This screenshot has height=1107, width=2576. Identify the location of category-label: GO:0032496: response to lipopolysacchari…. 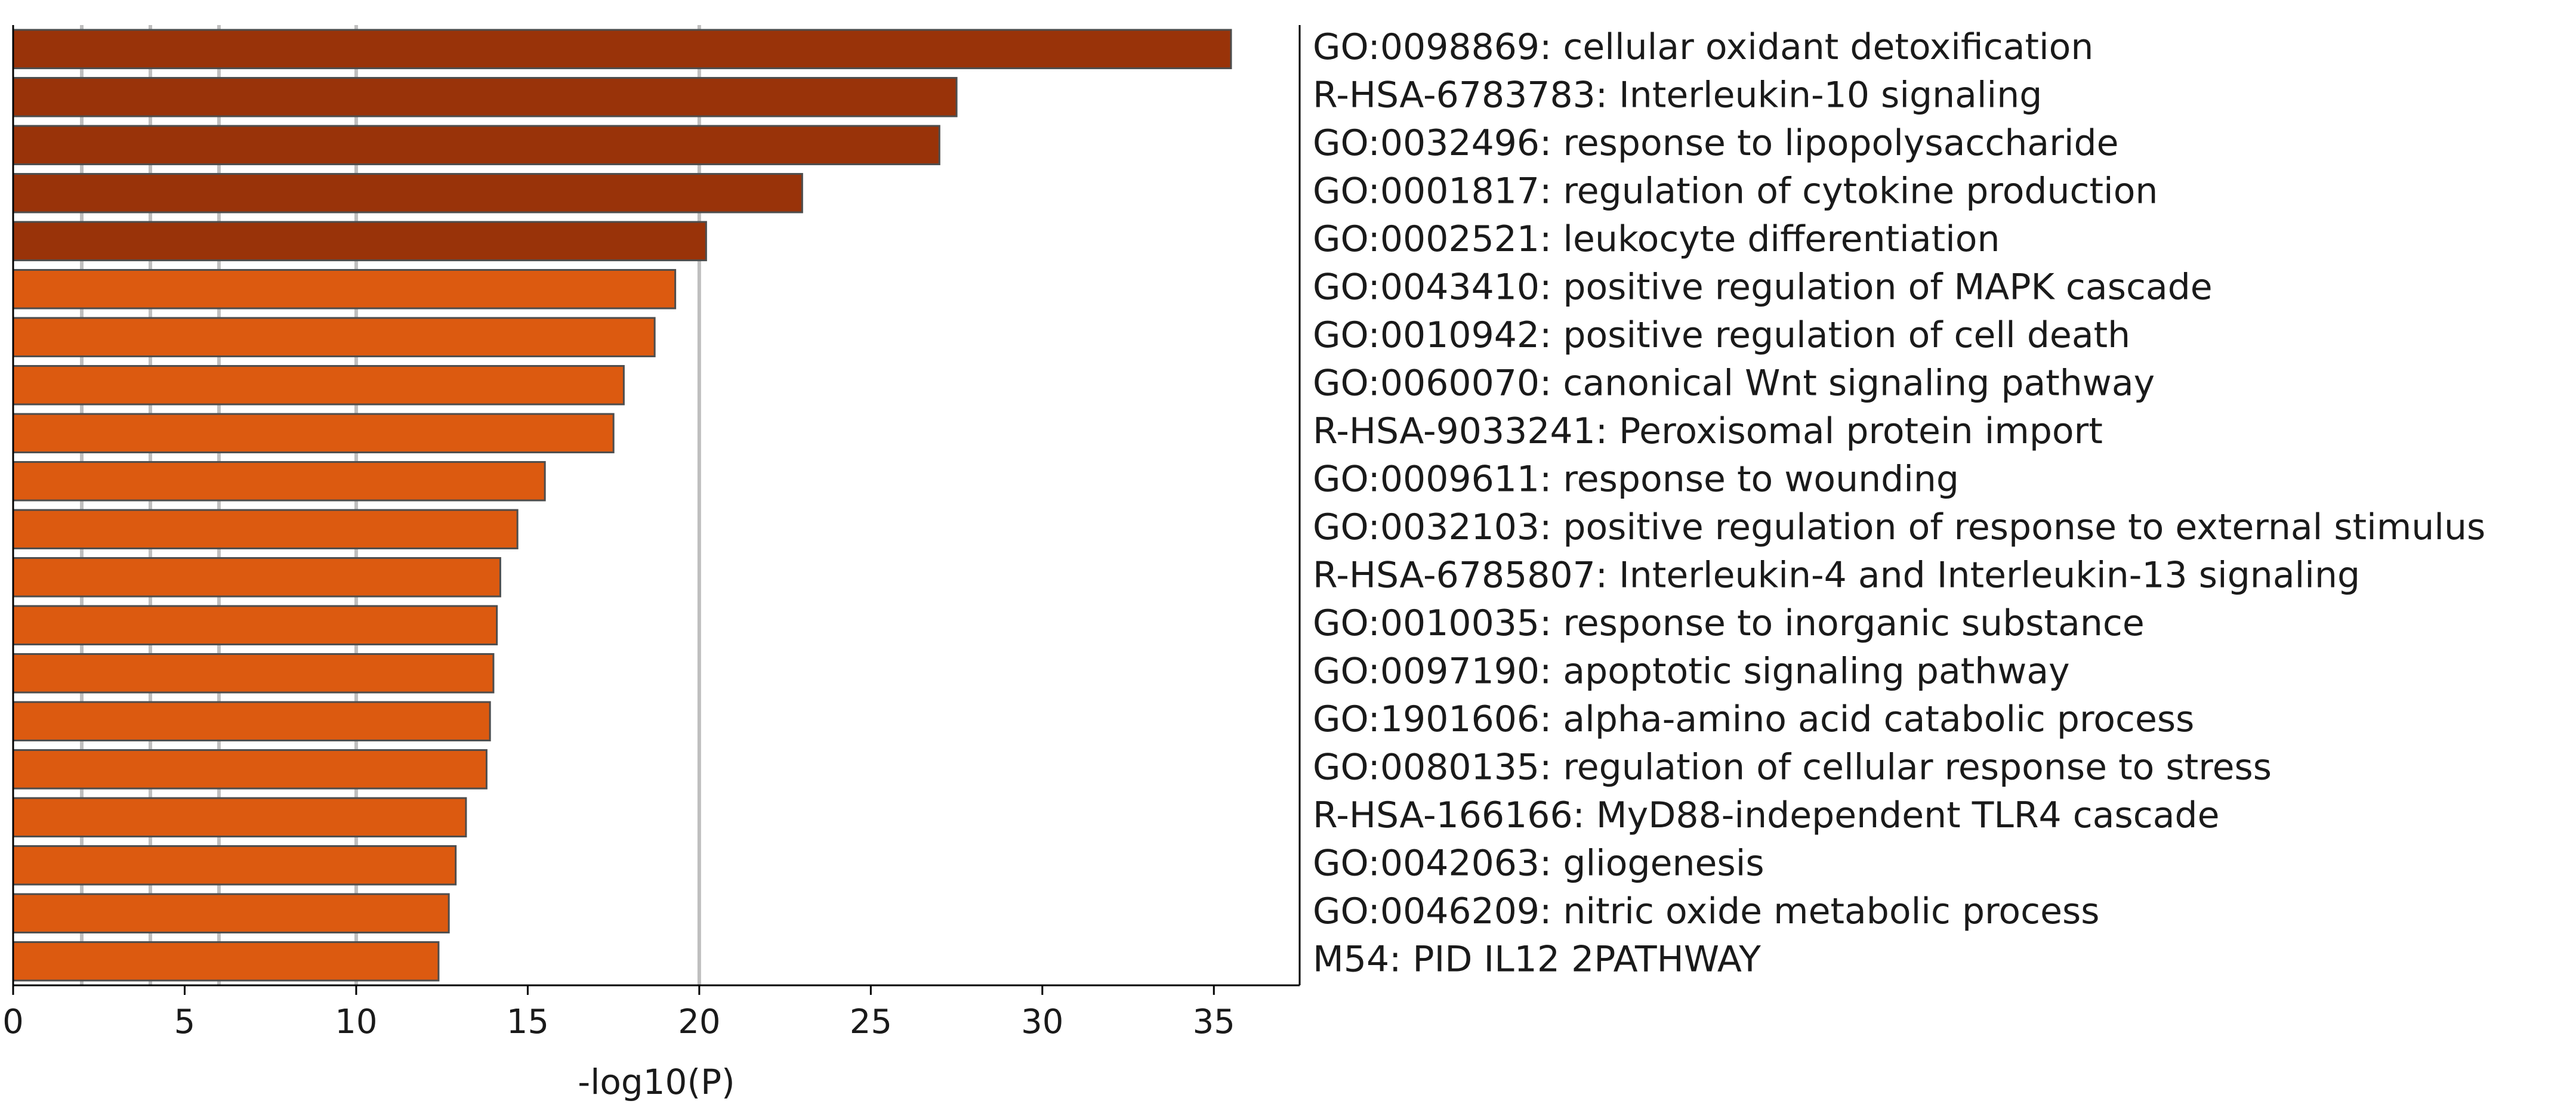
(1716, 143).